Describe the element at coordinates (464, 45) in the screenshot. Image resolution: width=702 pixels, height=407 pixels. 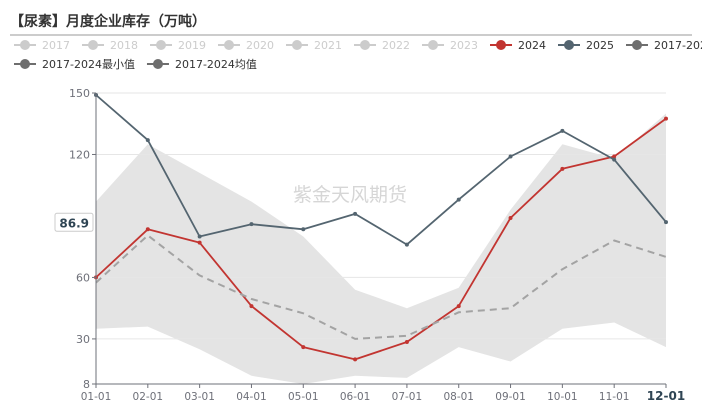
I see `legend-label: 2023` at that location.